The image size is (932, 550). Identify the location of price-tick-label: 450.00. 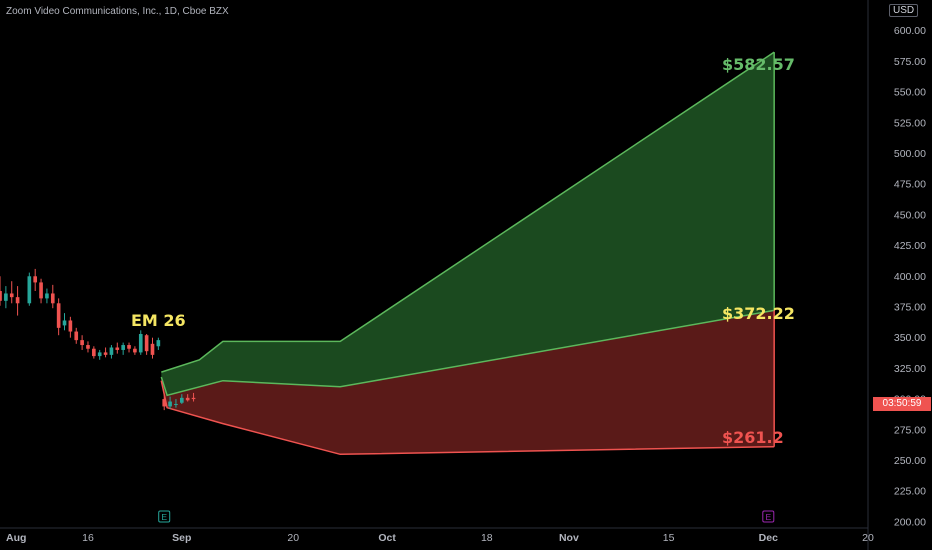
(910, 215).